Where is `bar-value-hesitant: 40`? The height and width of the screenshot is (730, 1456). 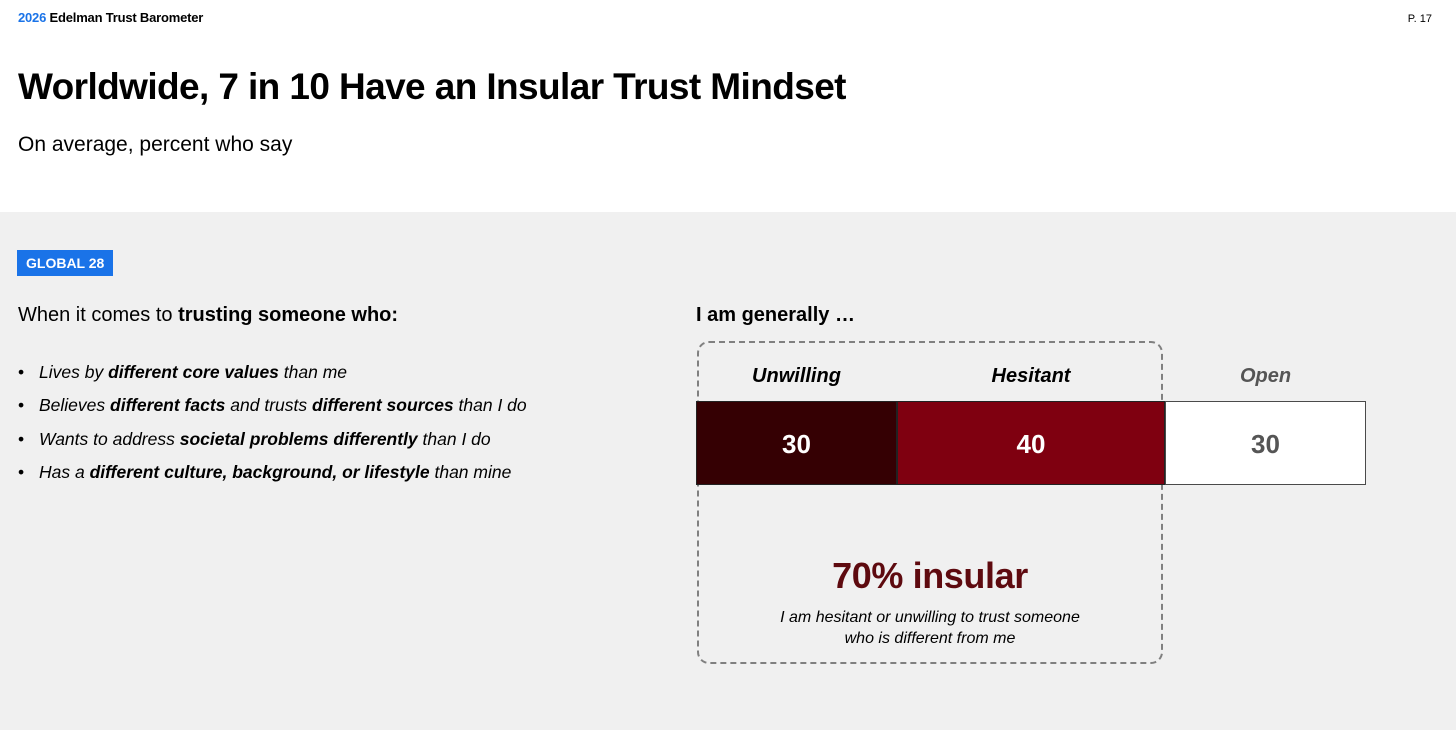
bar-value-hesitant: 40 is located at coordinates (1031, 444).